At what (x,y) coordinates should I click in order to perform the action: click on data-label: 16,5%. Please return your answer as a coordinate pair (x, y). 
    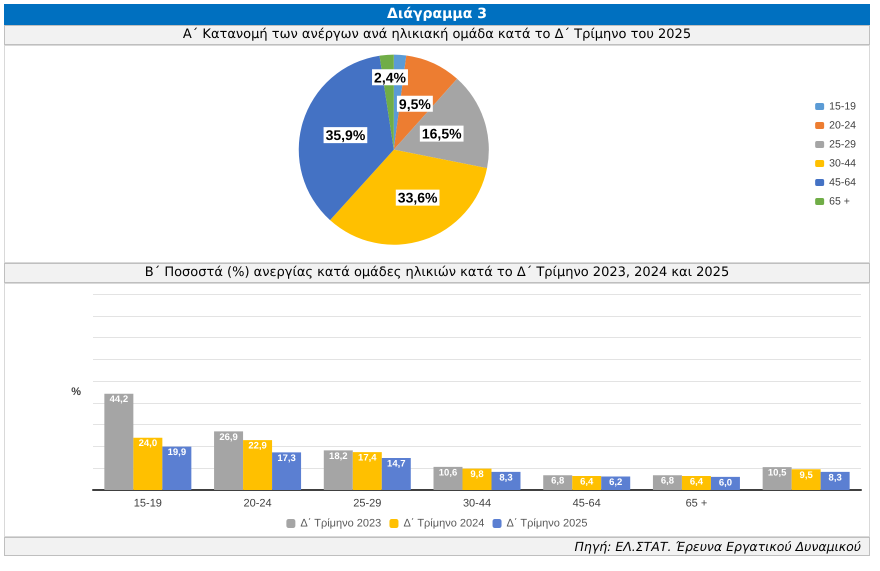
    Looking at the image, I should click on (442, 134).